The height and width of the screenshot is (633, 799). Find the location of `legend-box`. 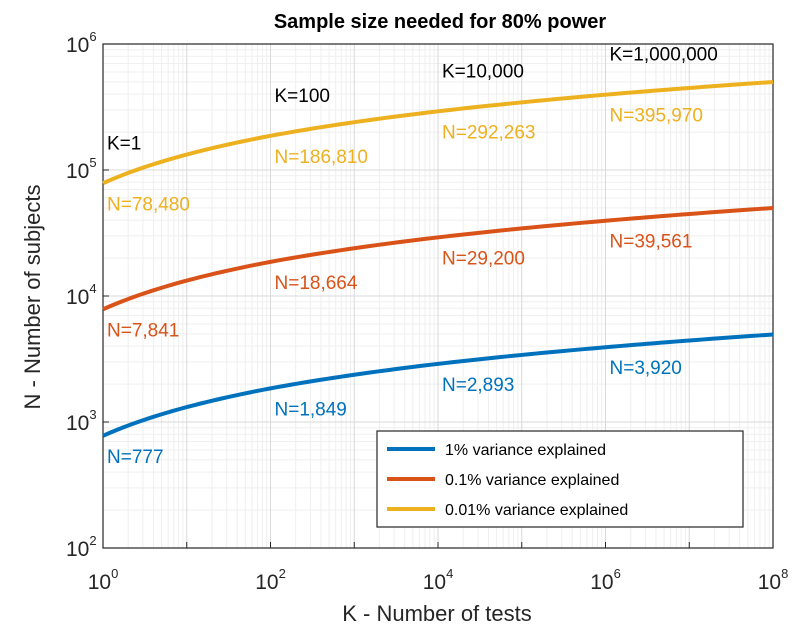

legend-box is located at coordinates (560, 479).